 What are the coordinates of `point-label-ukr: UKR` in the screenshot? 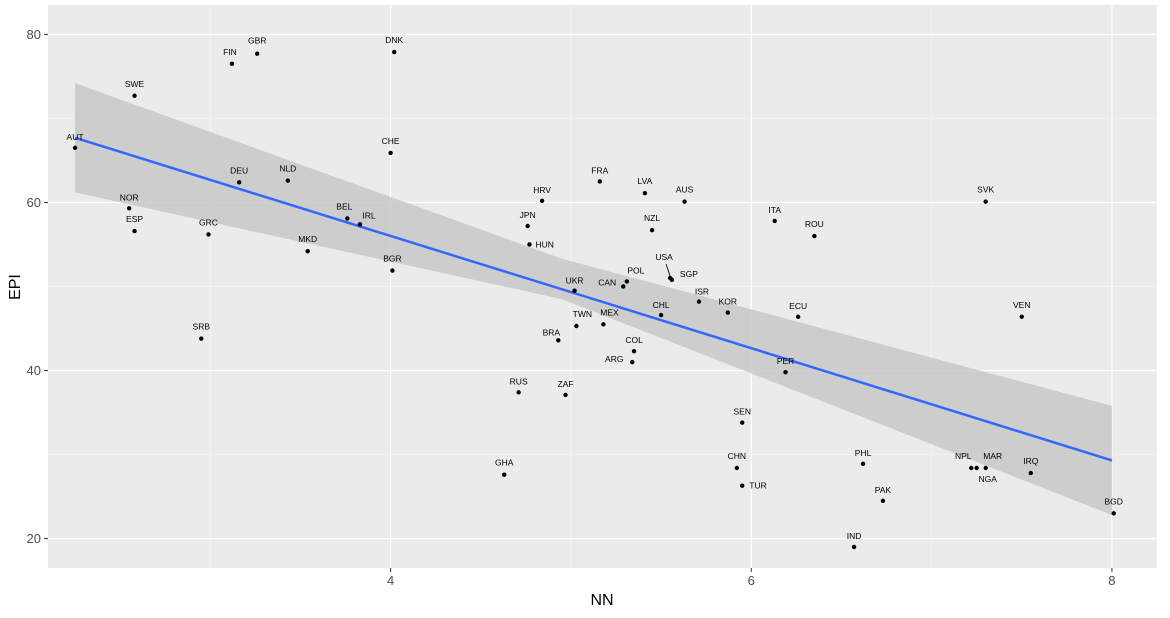 It's located at (575, 281).